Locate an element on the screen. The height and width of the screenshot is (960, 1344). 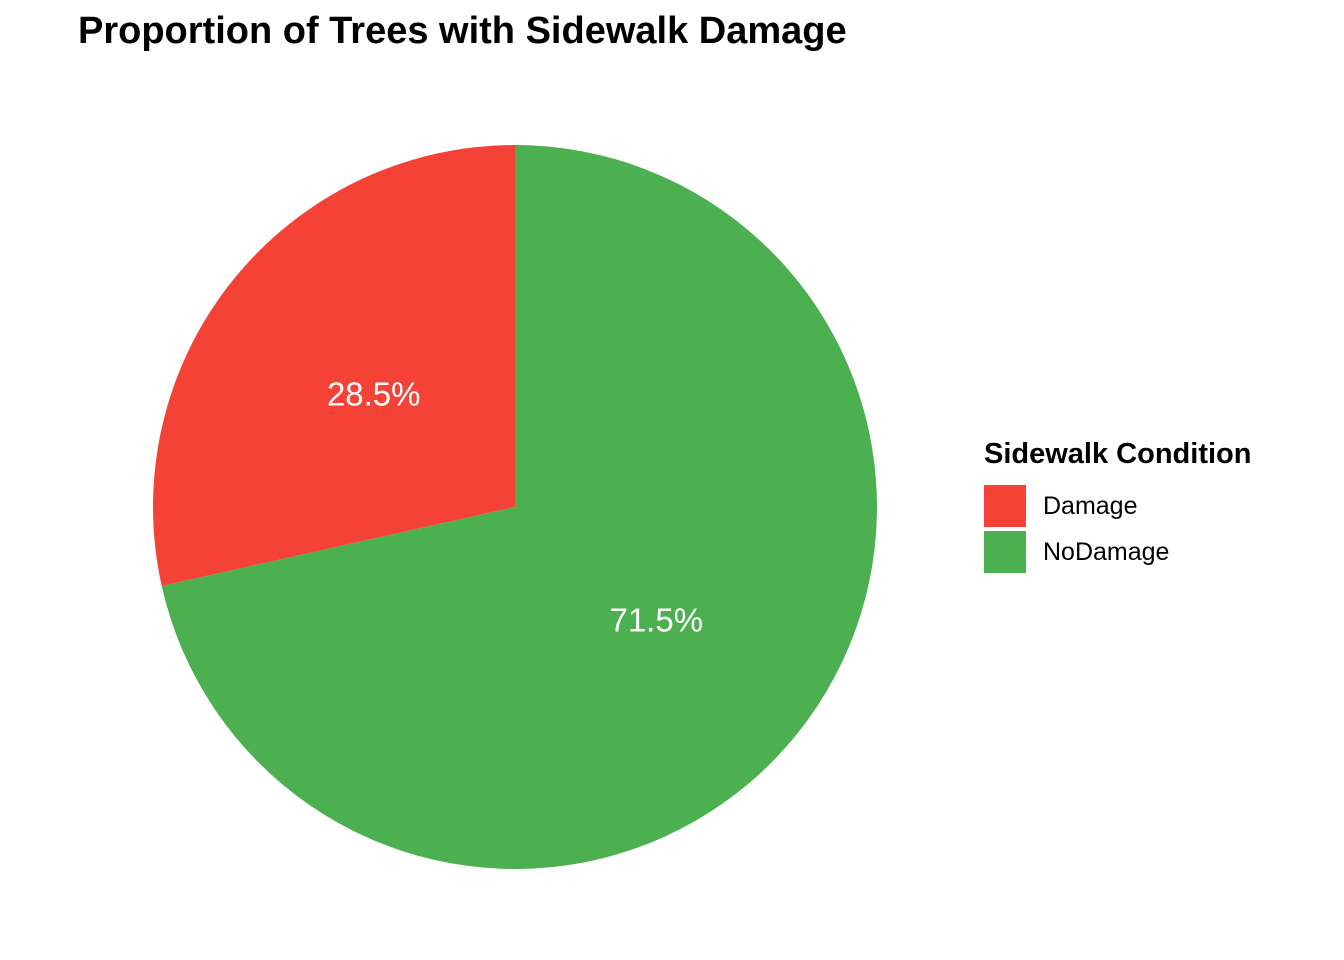
legend-key-damage is located at coordinates (1005, 506).